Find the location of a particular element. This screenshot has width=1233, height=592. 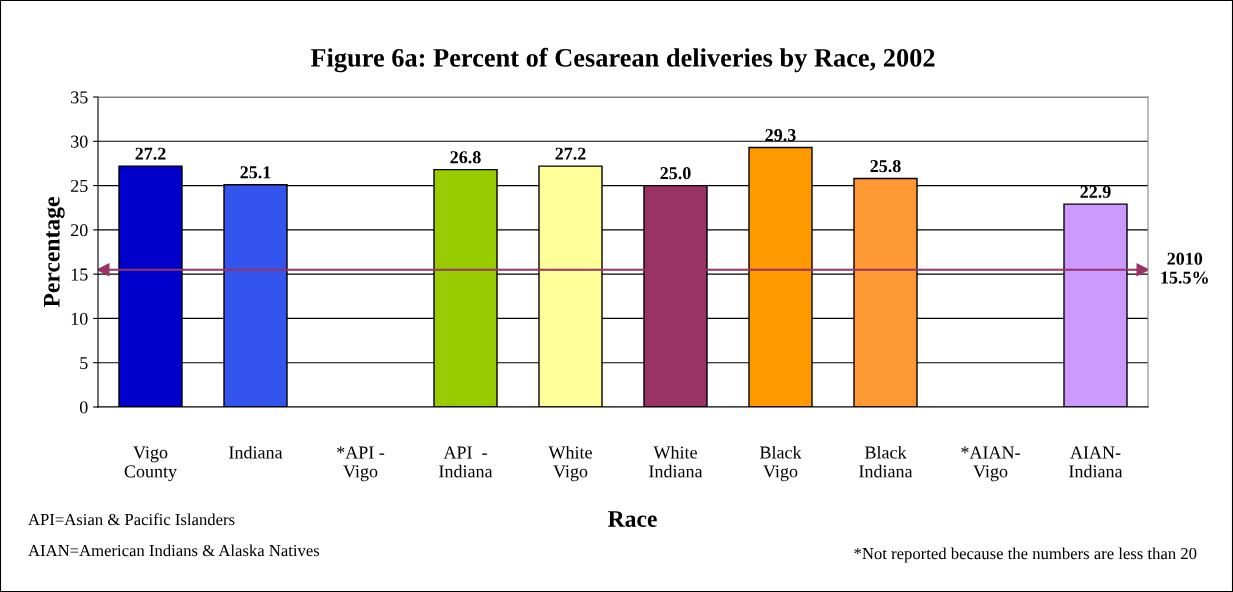

data-label: 22.9 is located at coordinates (1095, 191).